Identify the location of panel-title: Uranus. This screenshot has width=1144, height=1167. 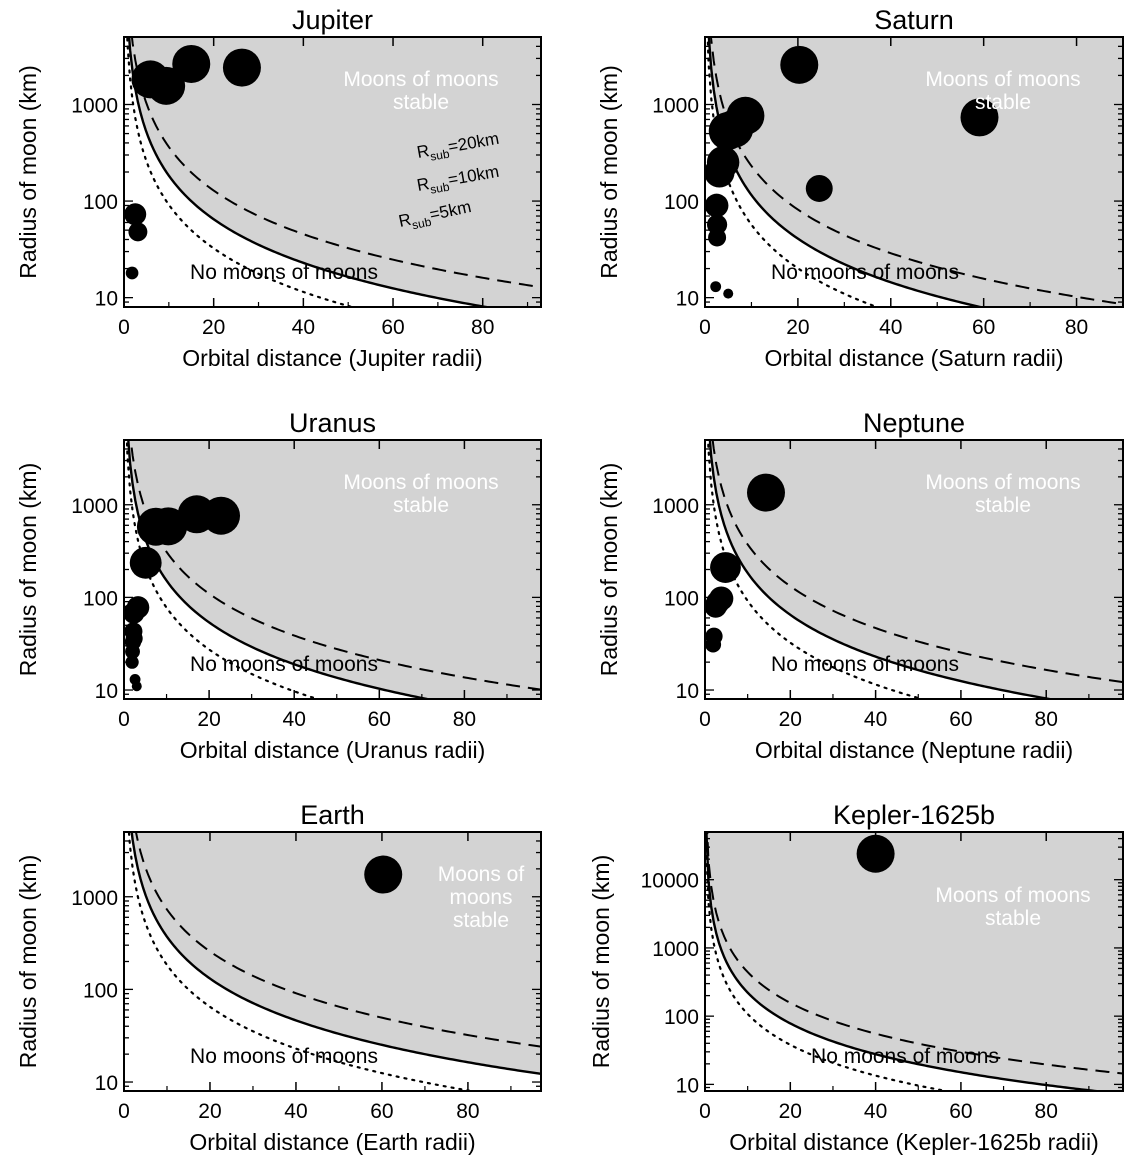
(332, 423).